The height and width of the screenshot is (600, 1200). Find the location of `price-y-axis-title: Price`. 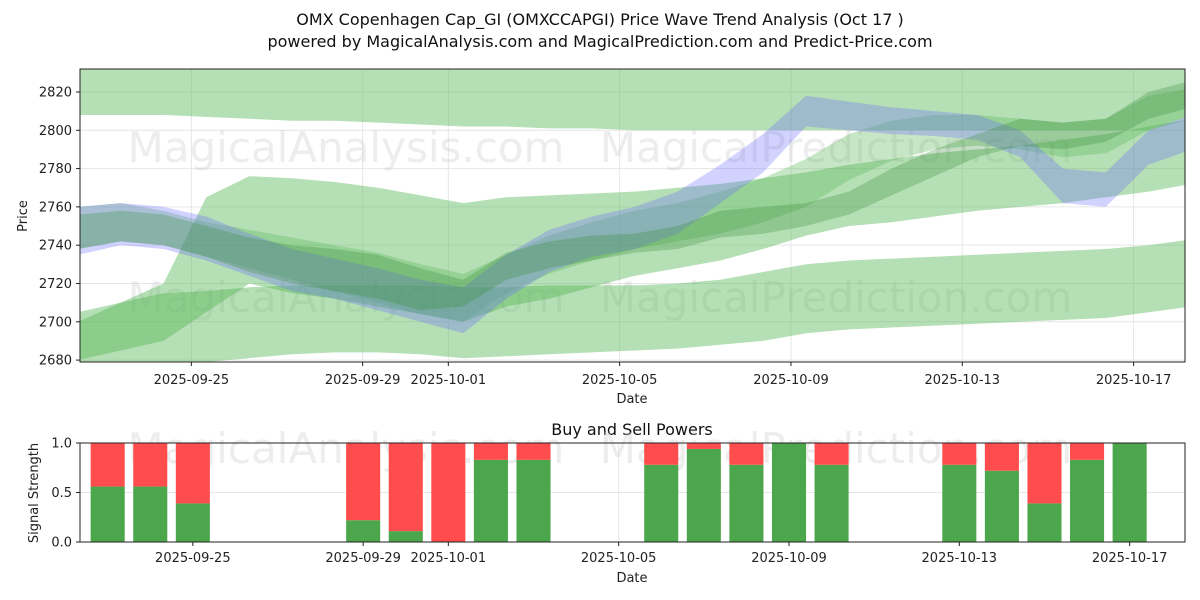

price-y-axis-title: Price is located at coordinates (23, 216).